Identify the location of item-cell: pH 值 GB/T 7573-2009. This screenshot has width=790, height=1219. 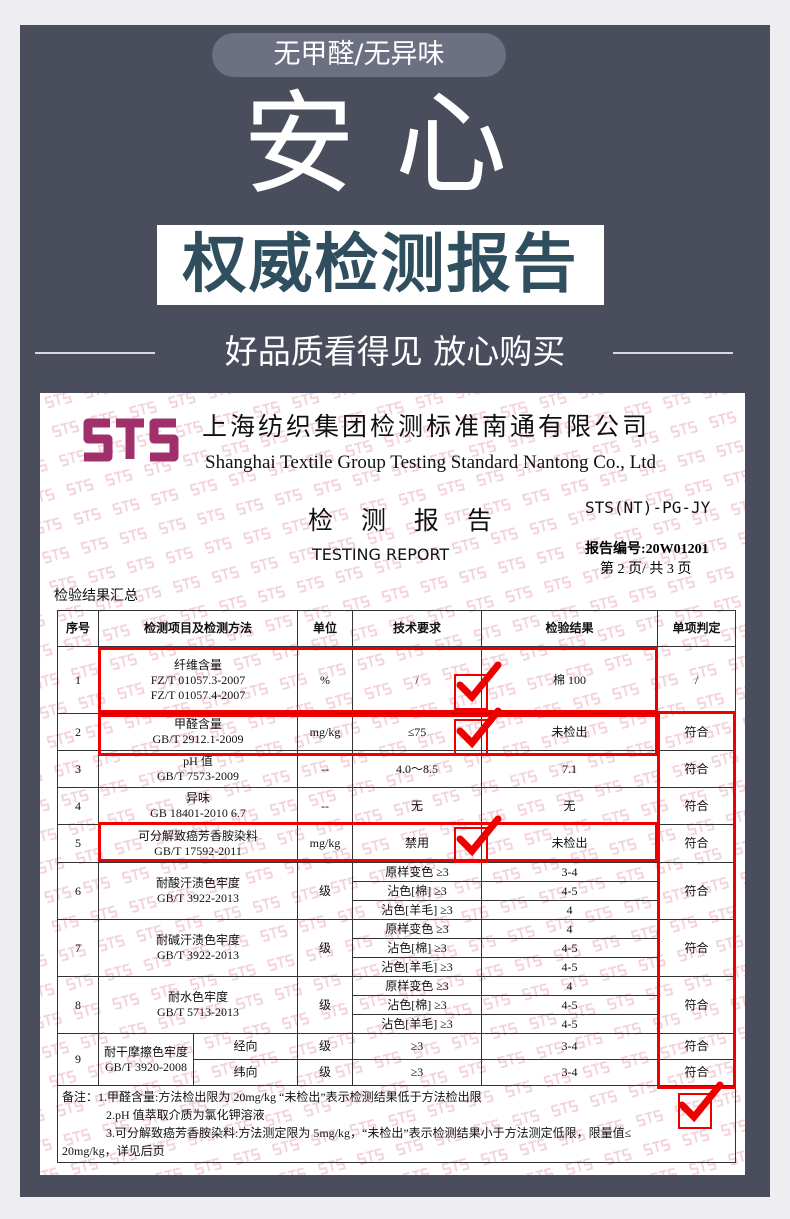
(198, 769).